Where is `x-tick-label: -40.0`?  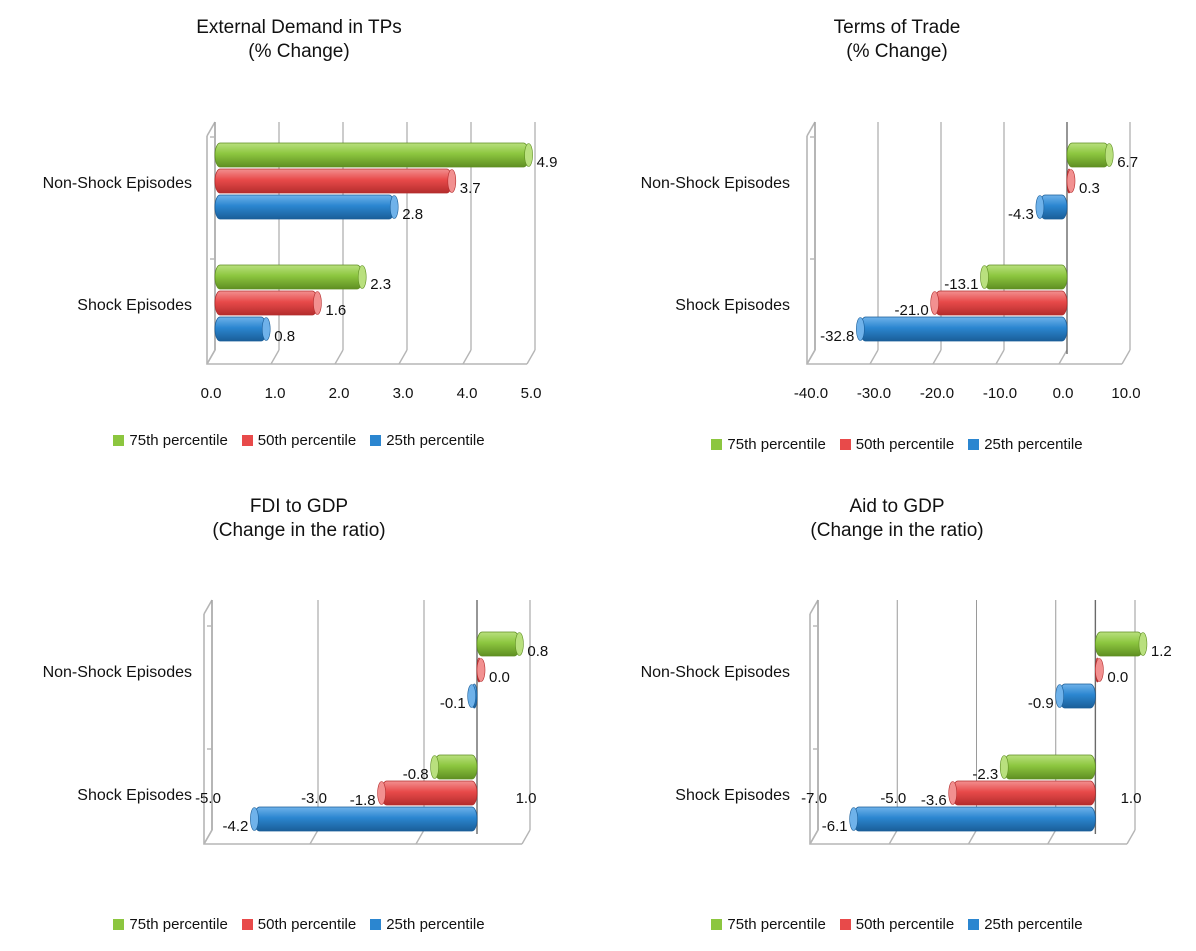
x-tick-label: -40.0 is located at coordinates (811, 393).